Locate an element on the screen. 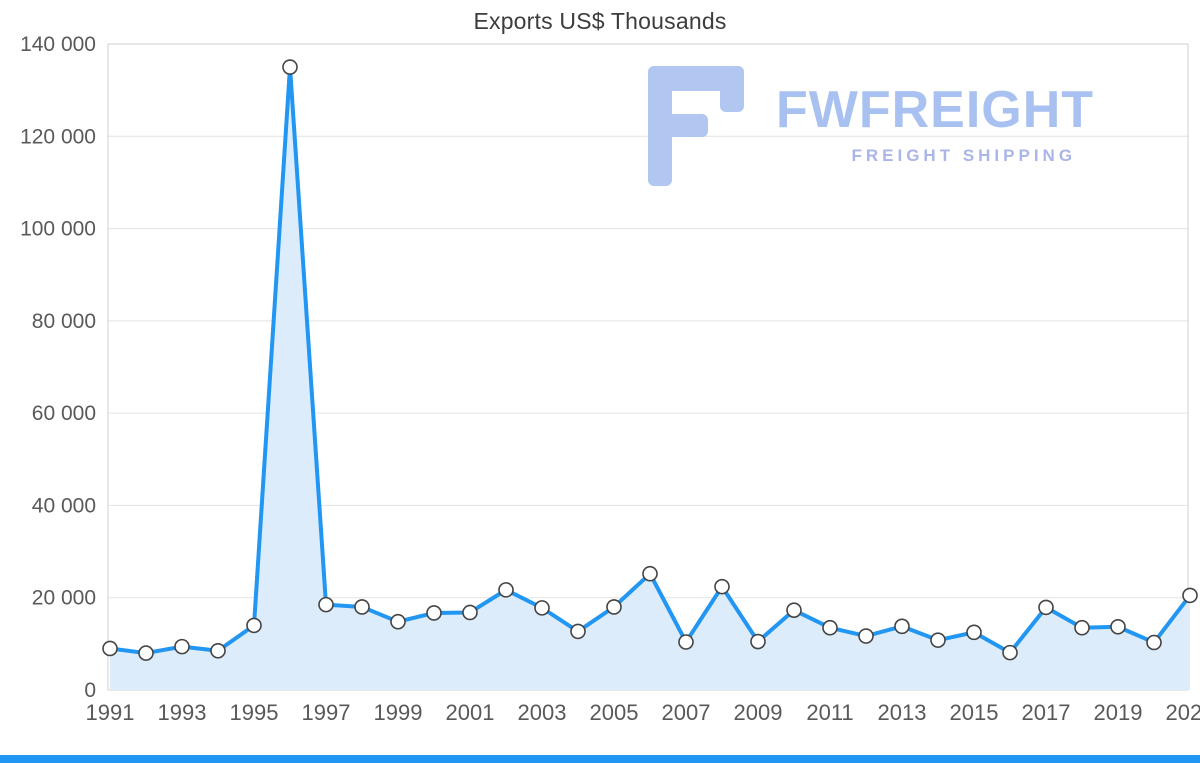 This screenshot has width=1200, height=763. x-tick-label: 2021 is located at coordinates (1183, 712).